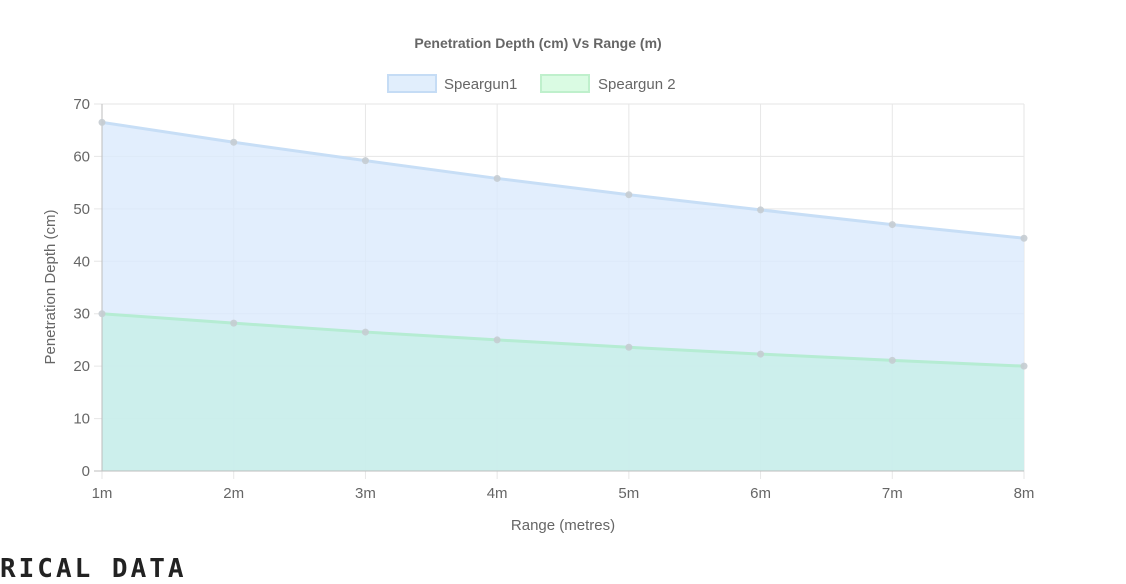 This screenshot has height=584, width=1126. I want to click on x-axis-label: Range (metres), so click(563, 525).